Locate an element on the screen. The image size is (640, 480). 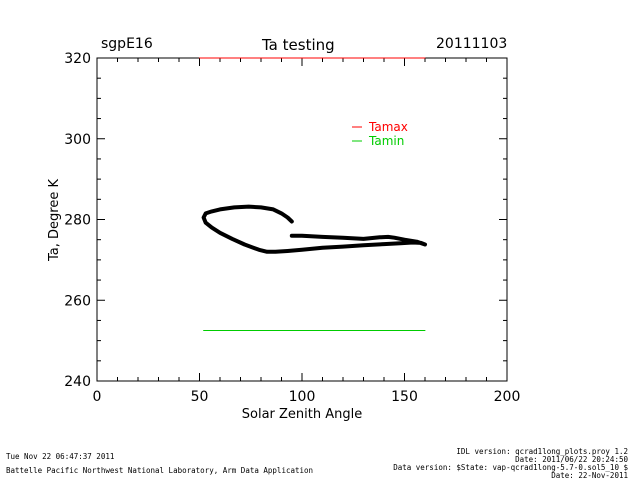
footer-idl-date: Date: 2011/06/22 20:24:50 is located at coordinates (571, 459).